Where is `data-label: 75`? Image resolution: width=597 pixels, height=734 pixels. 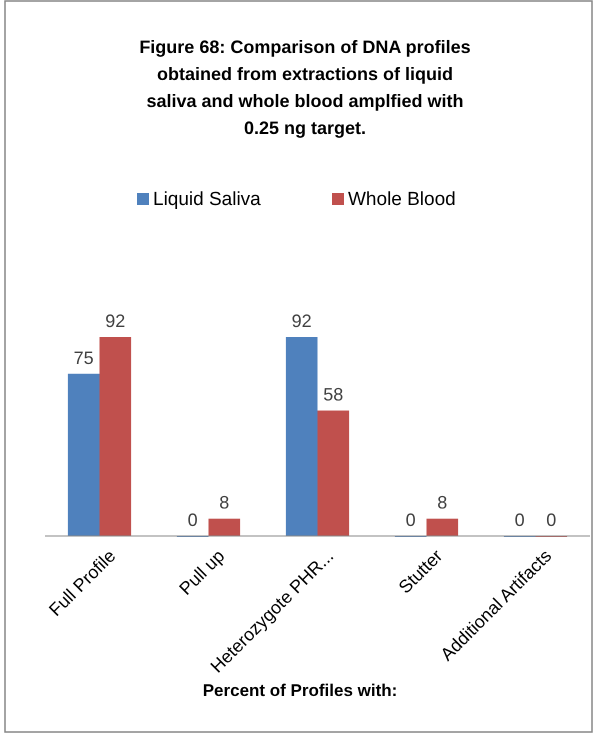 data-label: 75 is located at coordinates (84, 358).